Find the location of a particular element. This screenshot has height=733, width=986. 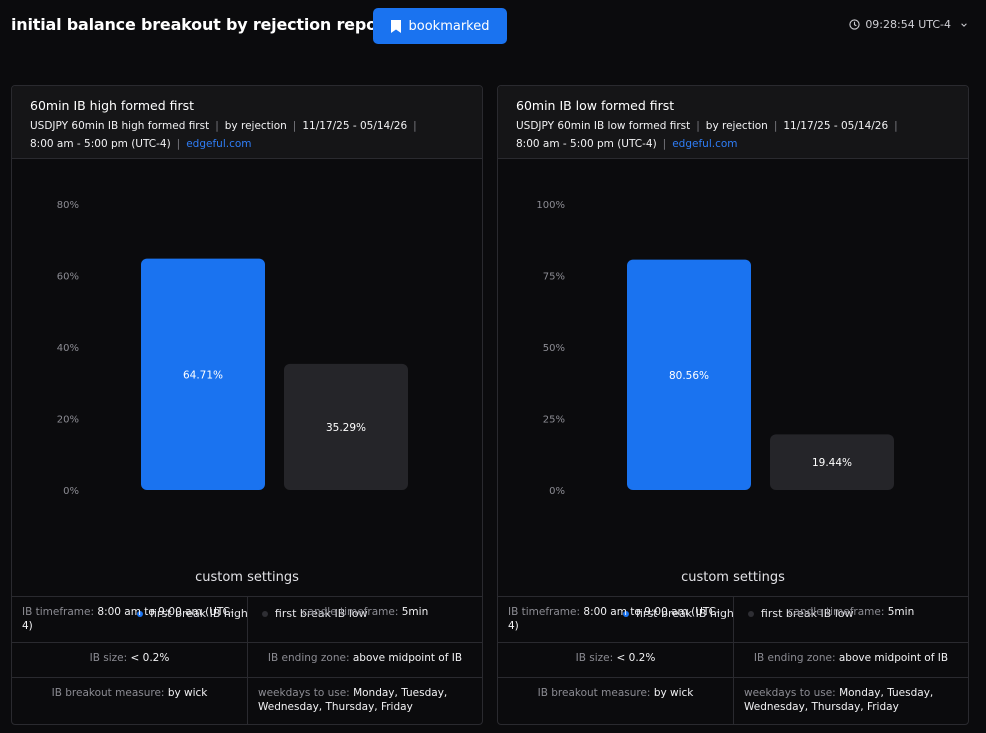

clock-time: 09:28:54 UTC-4 is located at coordinates (908, 24).